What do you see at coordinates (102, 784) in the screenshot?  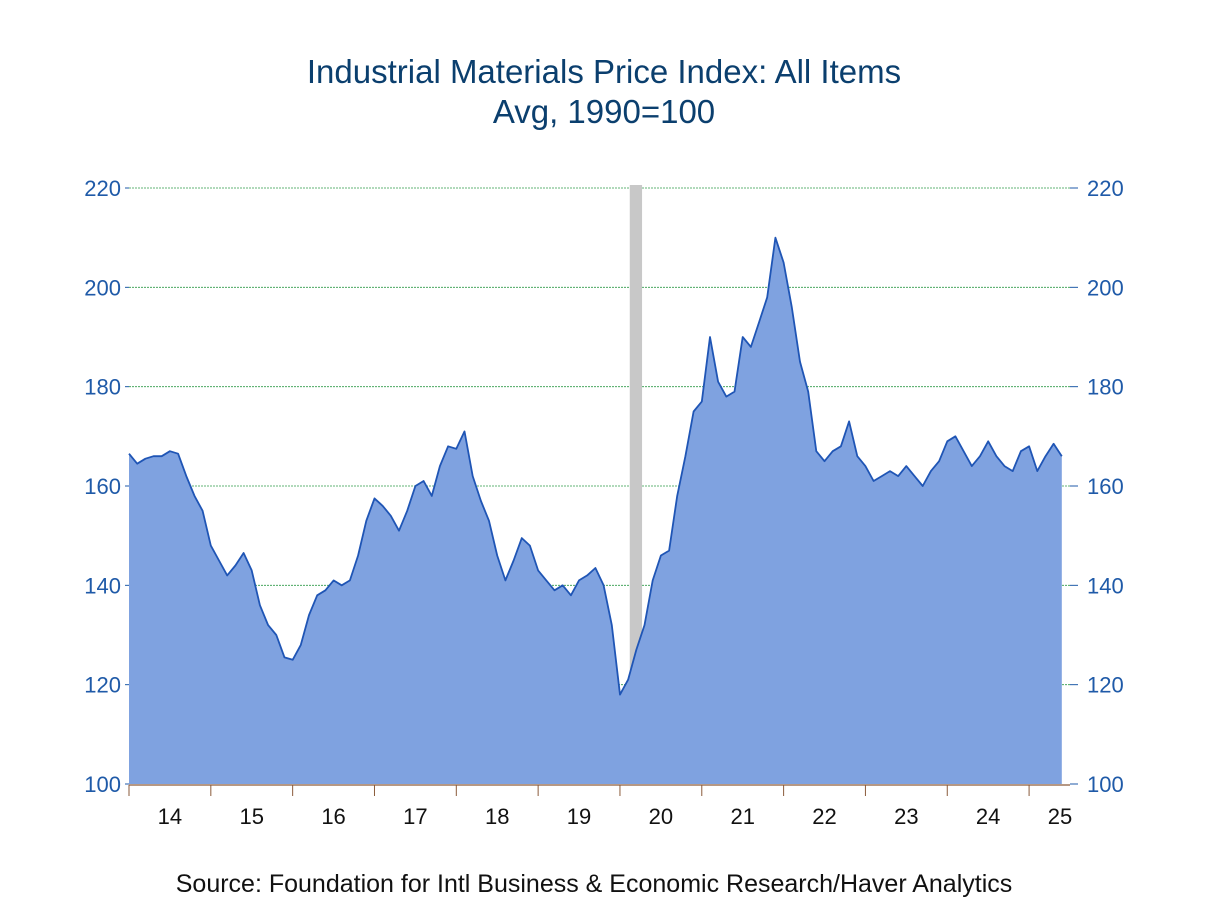 I see `y-tick-label-left: 100` at bounding box center [102, 784].